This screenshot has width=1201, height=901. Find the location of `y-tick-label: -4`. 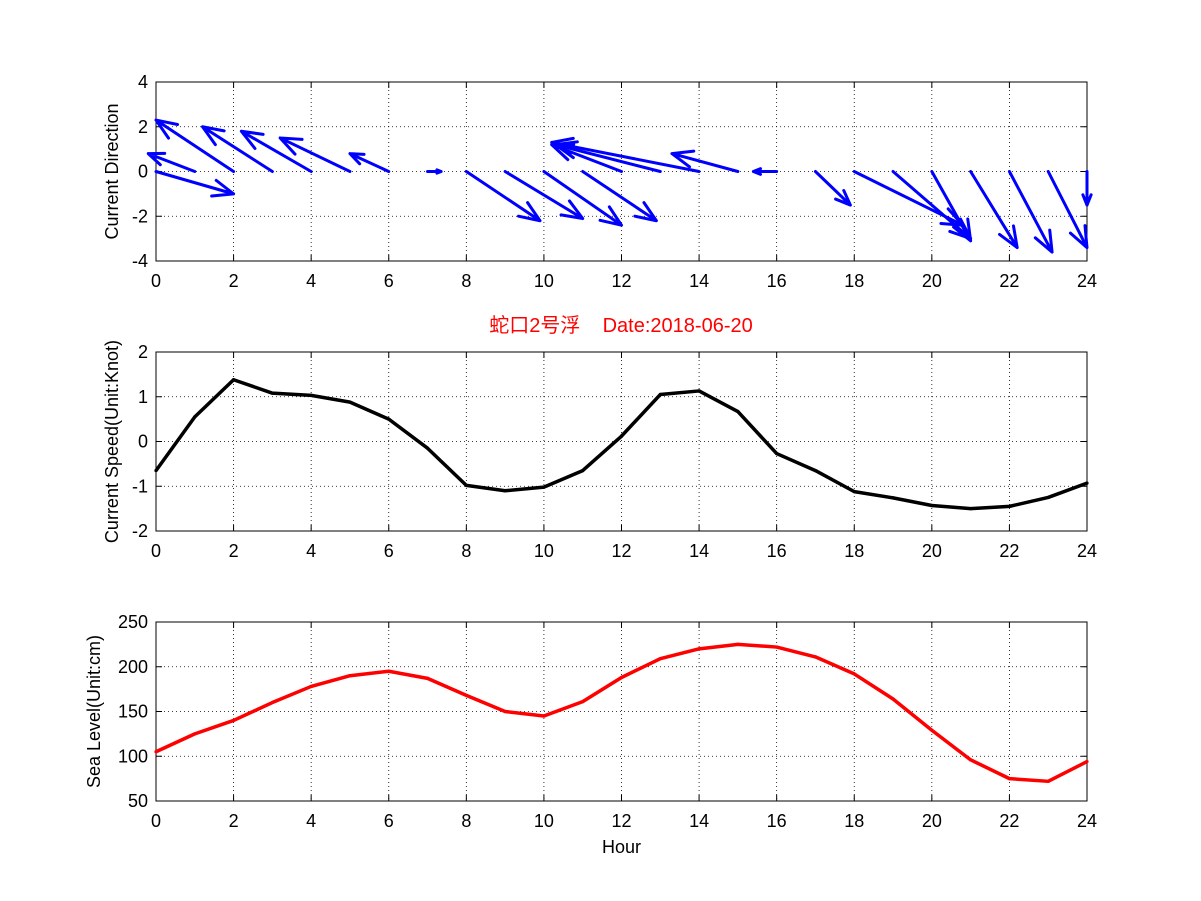

y-tick-label: -4 is located at coordinates (140, 261).